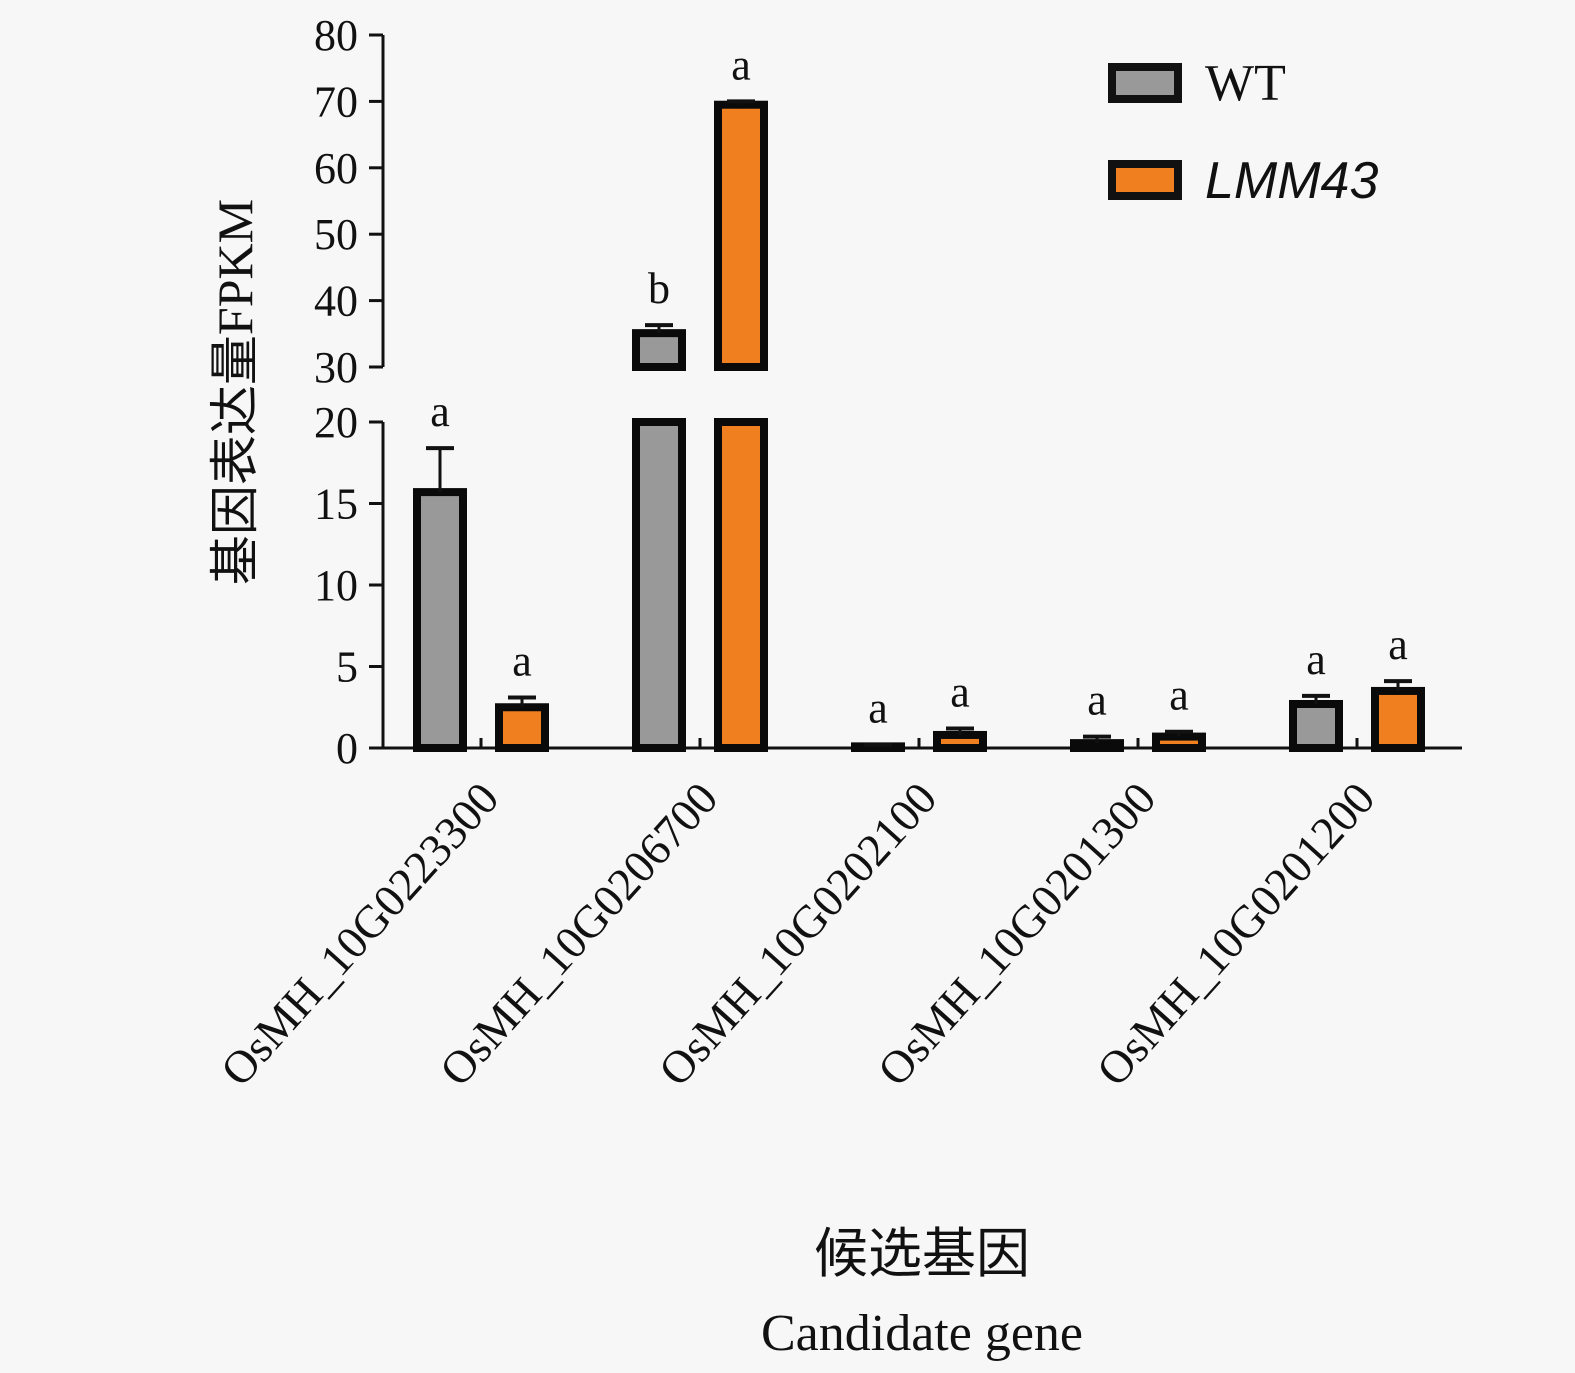  I want to click on y-axis-label: 基因表达量FPKM, so click(235, 392).